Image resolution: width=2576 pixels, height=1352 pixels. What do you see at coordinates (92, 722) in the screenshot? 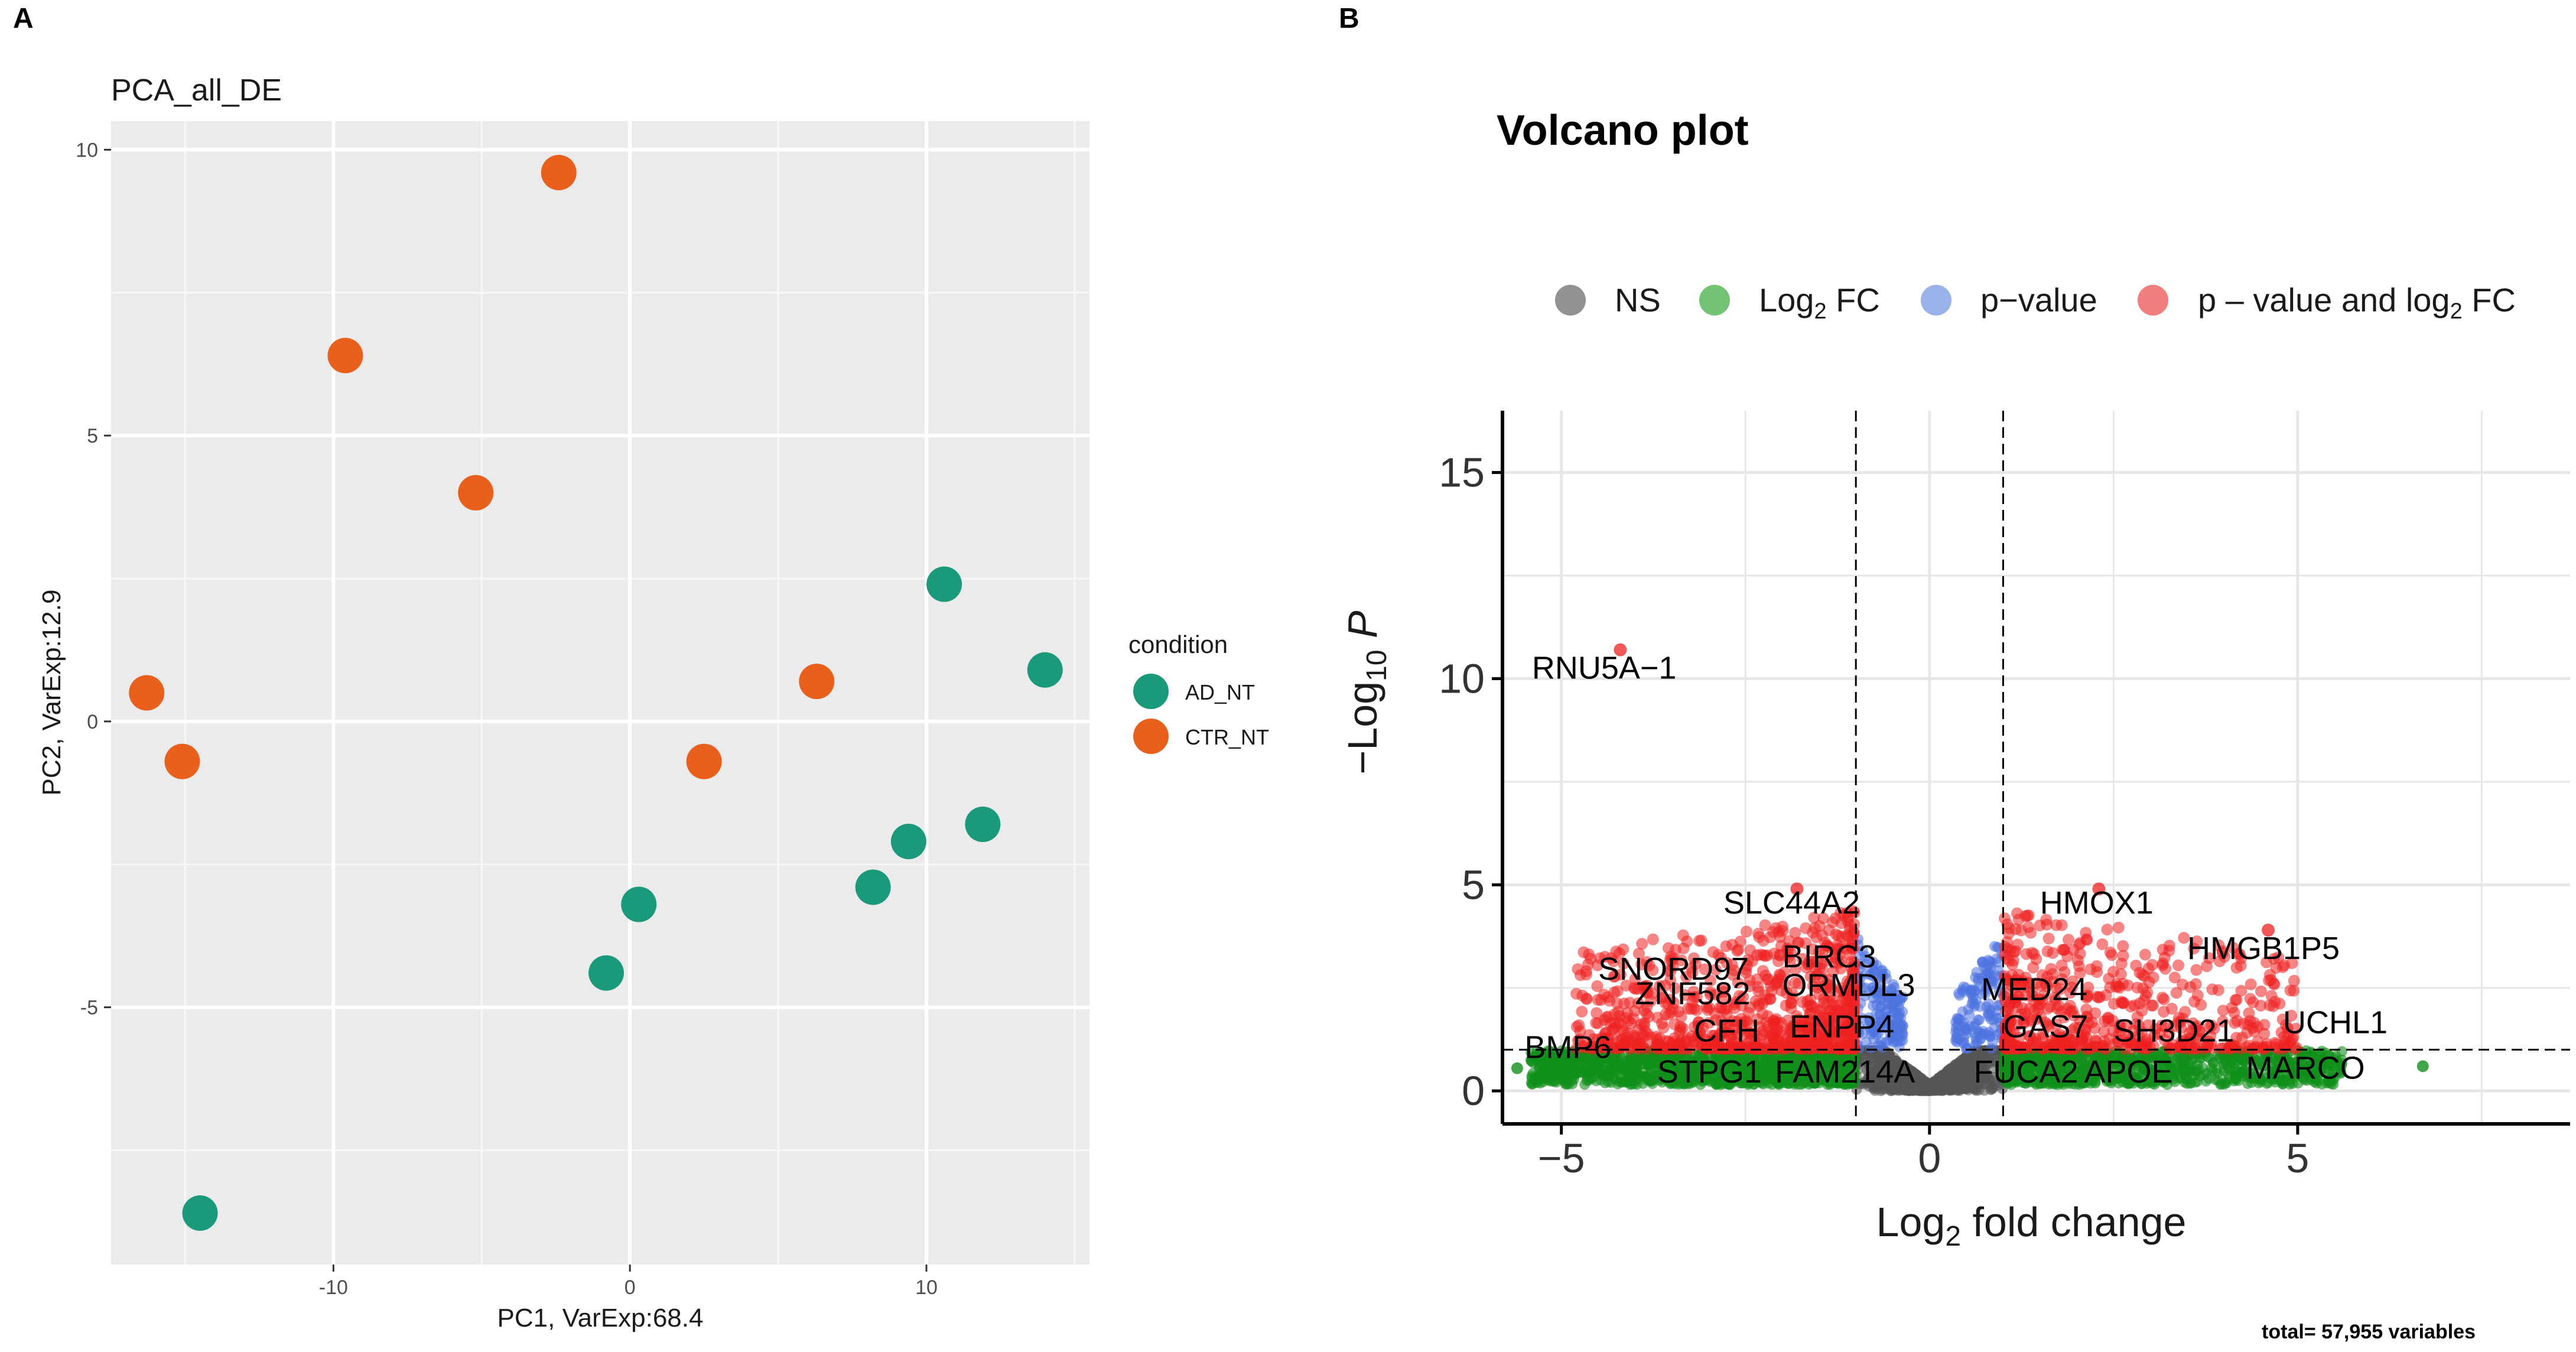
I see `pca-y-tick-label: 0` at bounding box center [92, 722].